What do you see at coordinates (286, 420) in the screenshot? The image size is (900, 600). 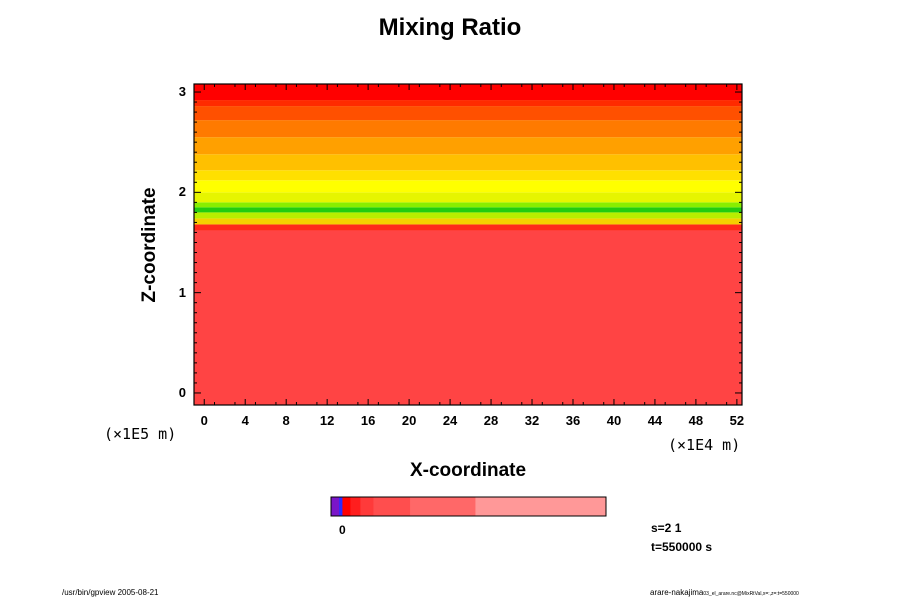 I see `x-tick-label: 8` at bounding box center [286, 420].